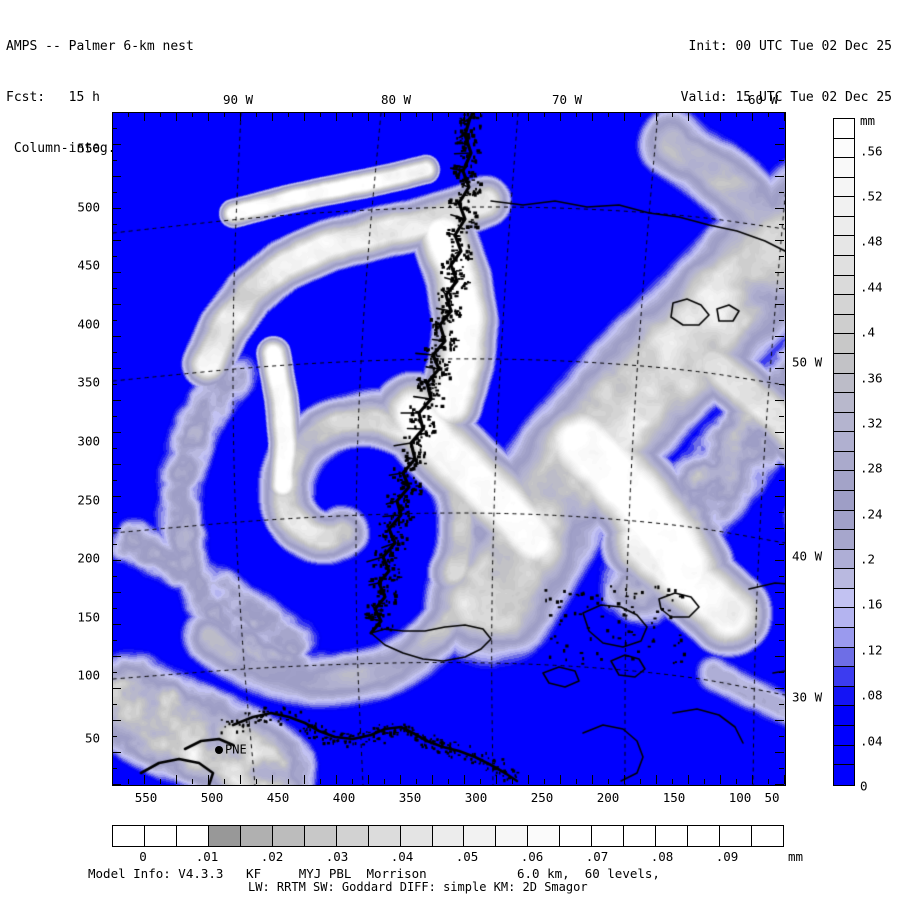  I want to click on y-axis-label-left: 400, so click(88, 324).